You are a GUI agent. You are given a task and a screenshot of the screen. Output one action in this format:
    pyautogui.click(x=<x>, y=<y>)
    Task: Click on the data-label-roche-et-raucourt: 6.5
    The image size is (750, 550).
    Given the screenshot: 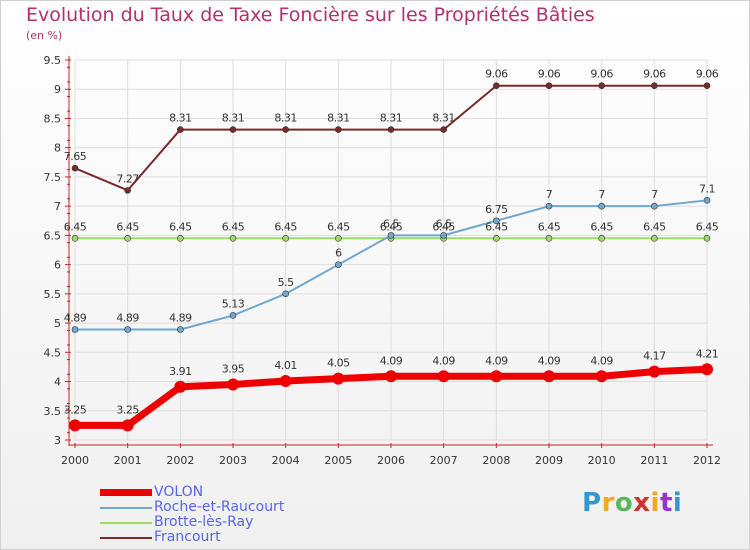 What is the action you would take?
    pyautogui.click(x=444, y=223)
    